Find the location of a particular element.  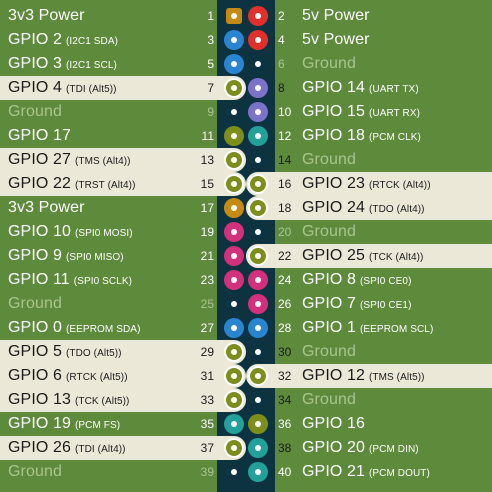

pin-23-label: GPIO 11 (SPI0 SCLK) is located at coordinates (123, 280).